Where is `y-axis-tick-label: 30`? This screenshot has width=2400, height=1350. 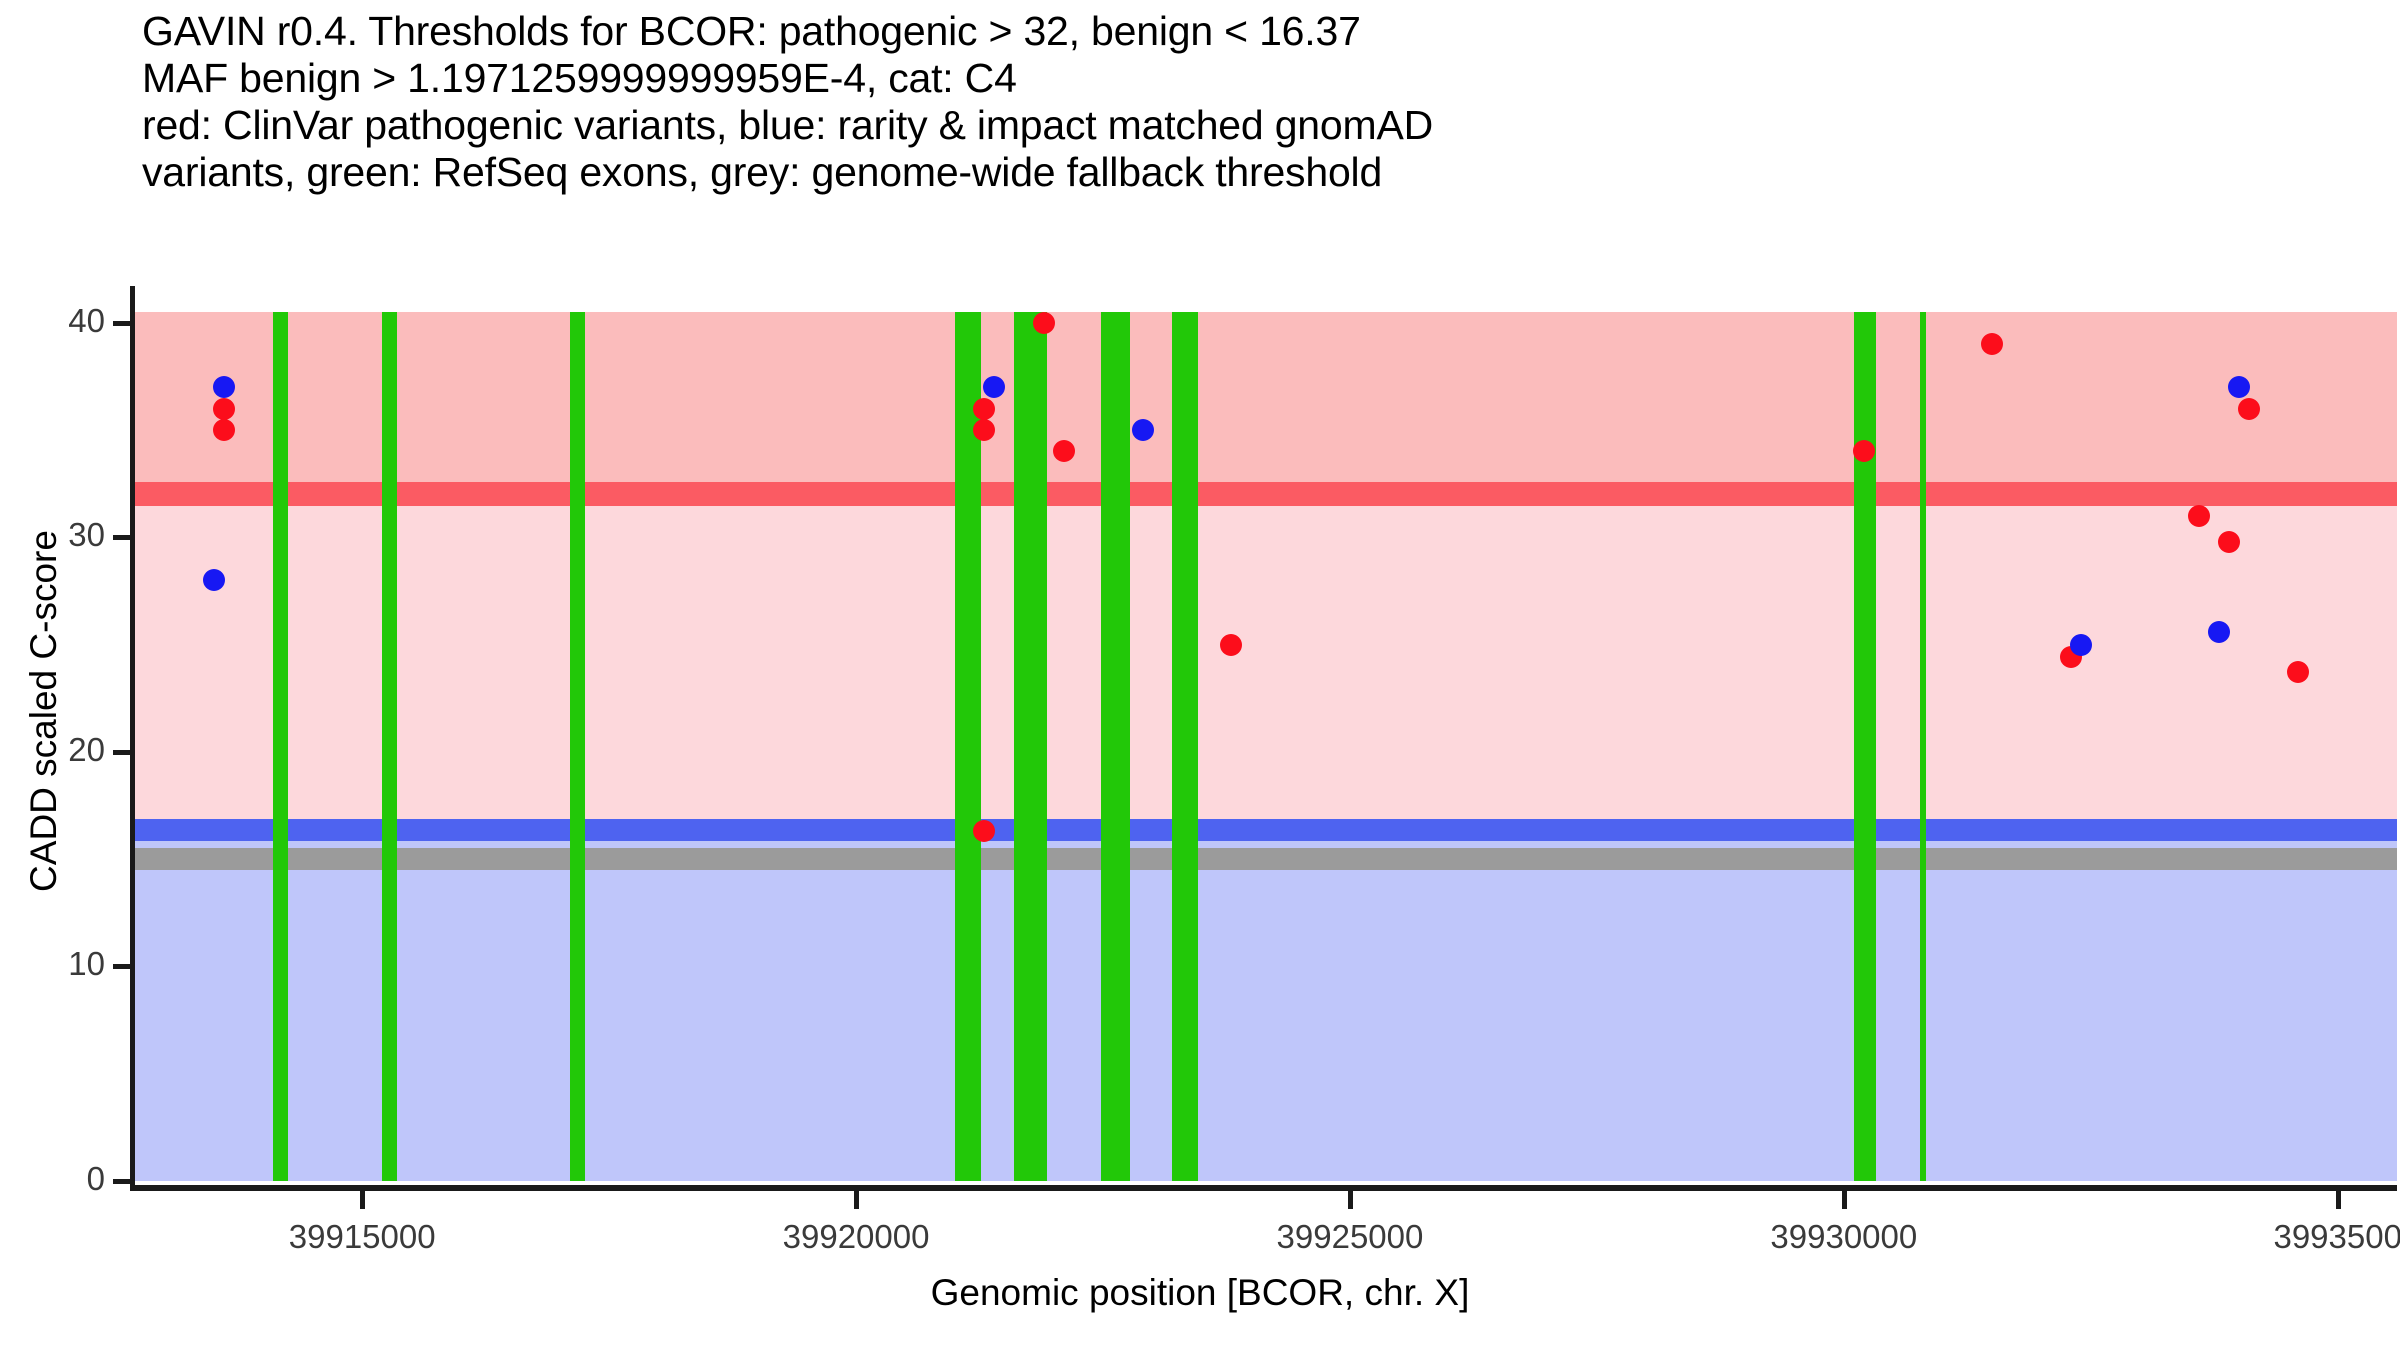 y-axis-tick-label: 30 is located at coordinates (86, 535).